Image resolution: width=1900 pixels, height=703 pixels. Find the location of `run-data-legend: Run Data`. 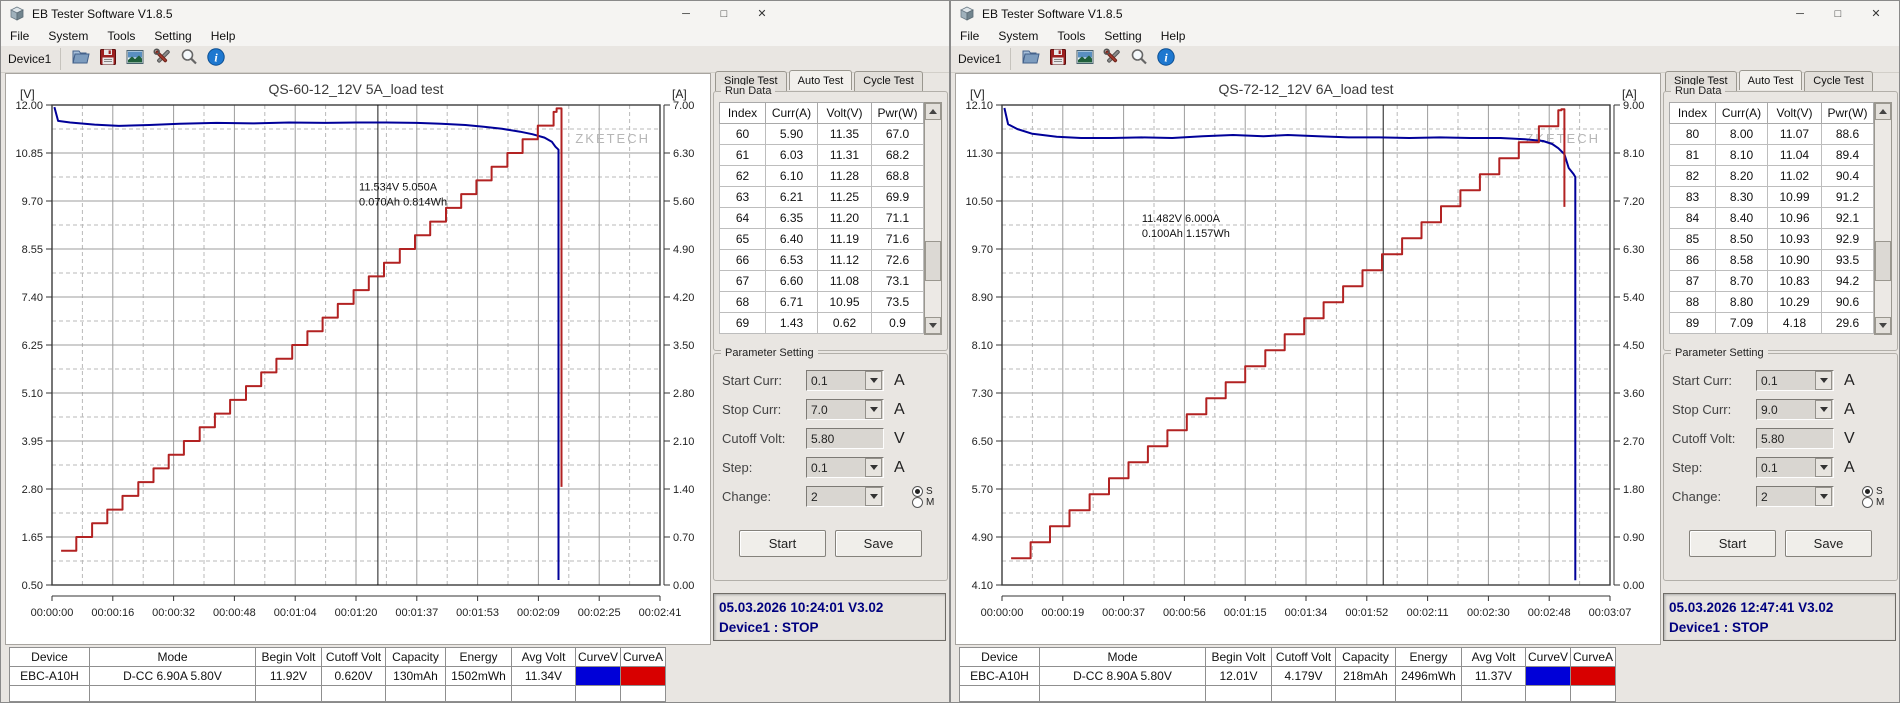

run-data-legend: Run Data is located at coordinates (748, 91).